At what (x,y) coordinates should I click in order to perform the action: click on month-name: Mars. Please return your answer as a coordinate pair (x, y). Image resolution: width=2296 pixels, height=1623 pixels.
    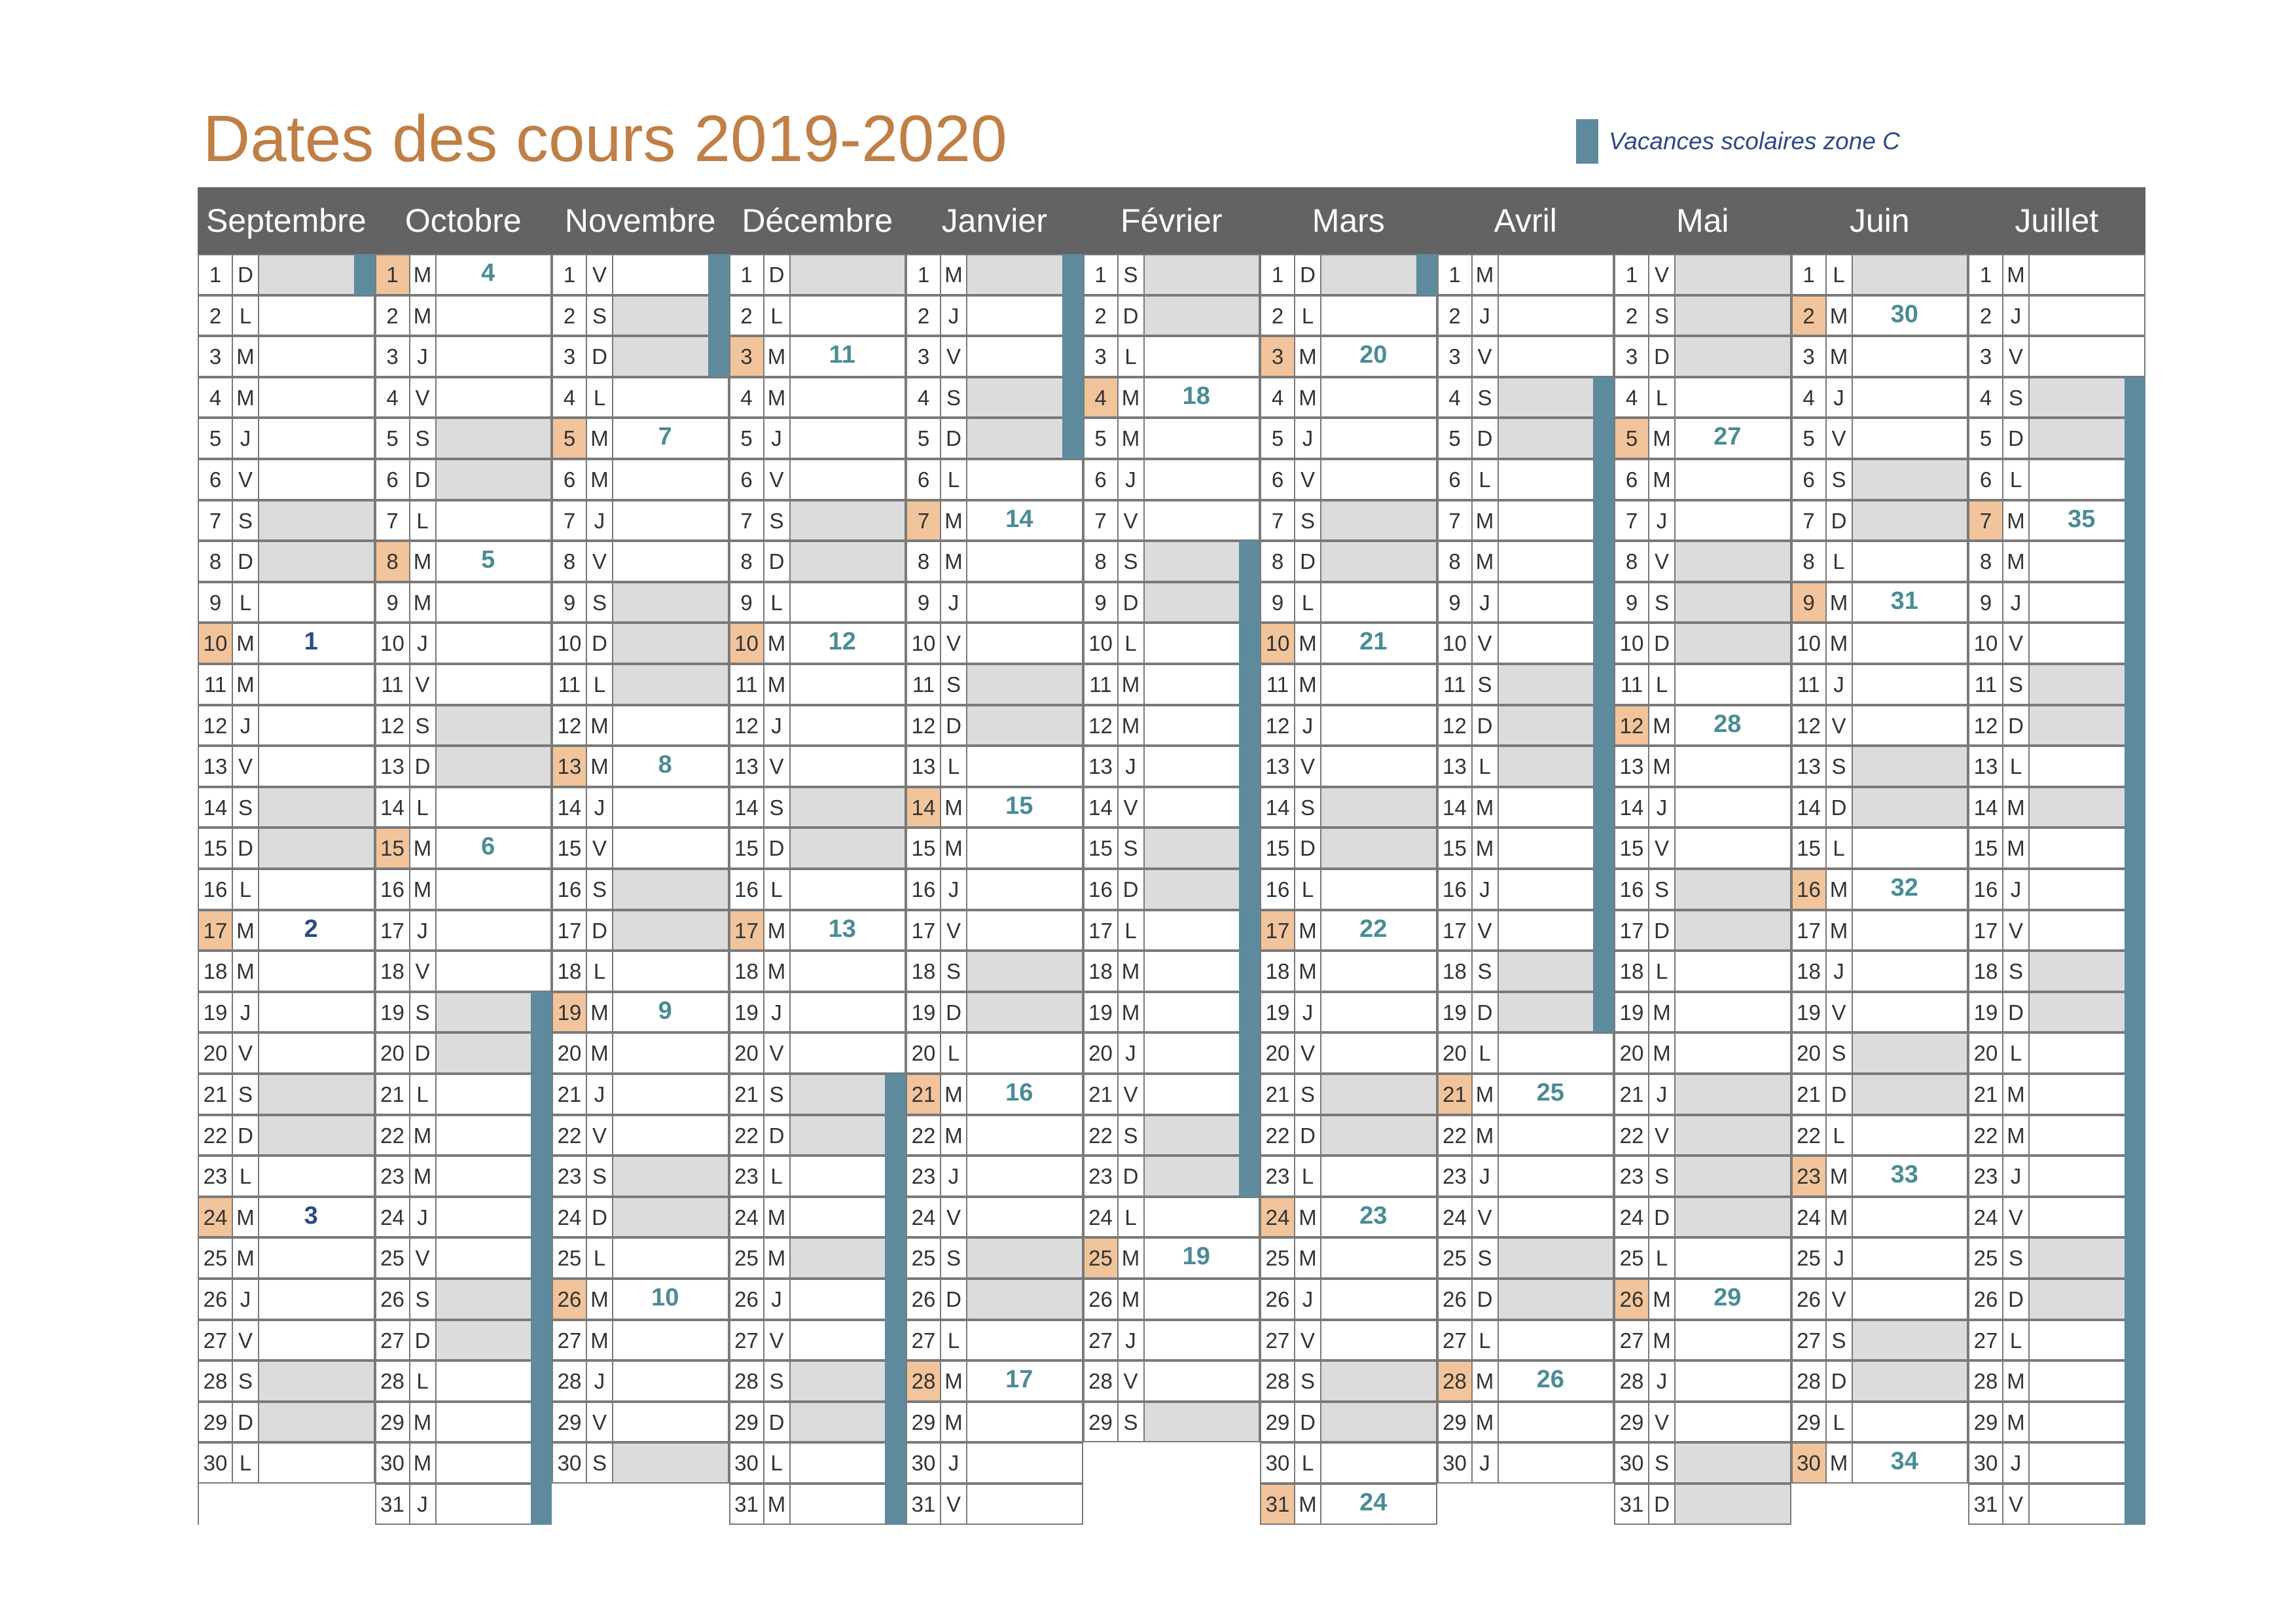
    Looking at the image, I should click on (1348, 220).